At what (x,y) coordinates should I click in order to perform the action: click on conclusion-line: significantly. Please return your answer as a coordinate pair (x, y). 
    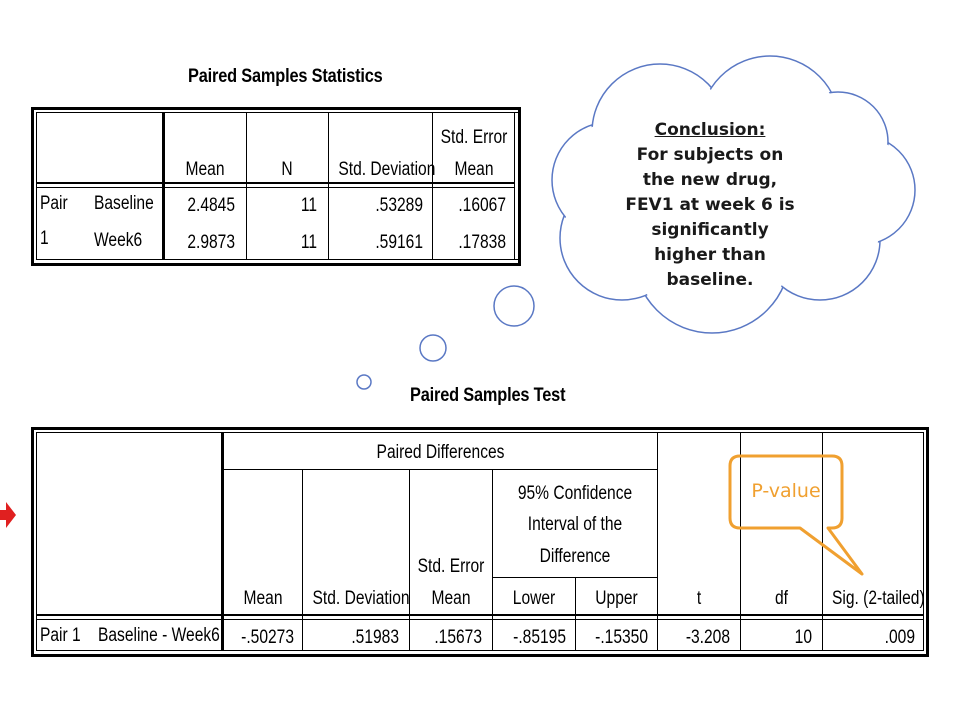
    Looking at the image, I should click on (710, 230).